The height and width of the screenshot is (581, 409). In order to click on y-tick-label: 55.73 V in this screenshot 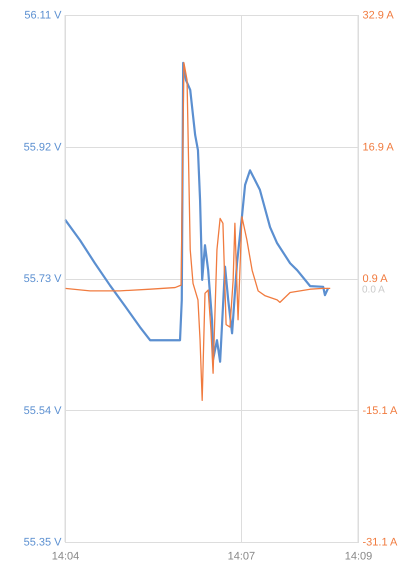, I will do `click(43, 279)`.